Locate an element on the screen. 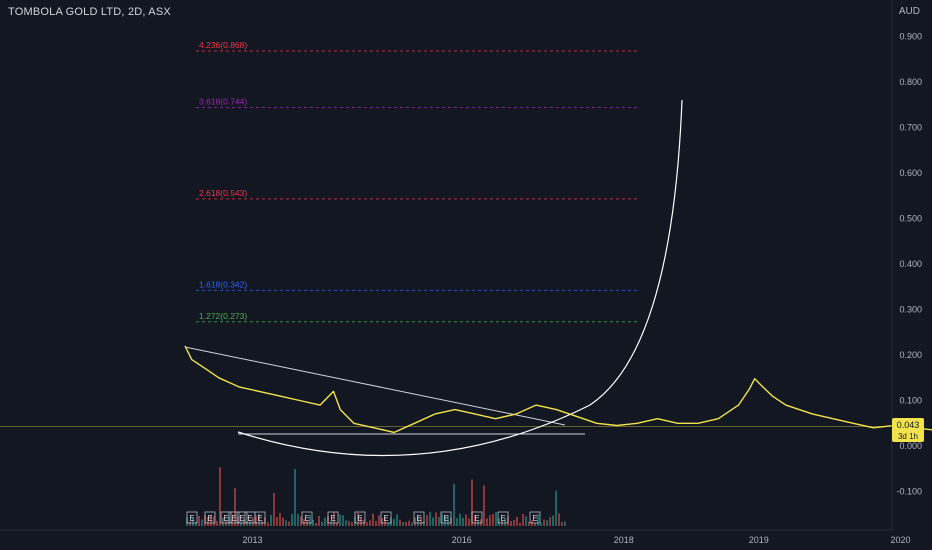 Image resolution: width=932 pixels, height=550 pixels. y-tick-label: 0.100 is located at coordinates (910, 401).